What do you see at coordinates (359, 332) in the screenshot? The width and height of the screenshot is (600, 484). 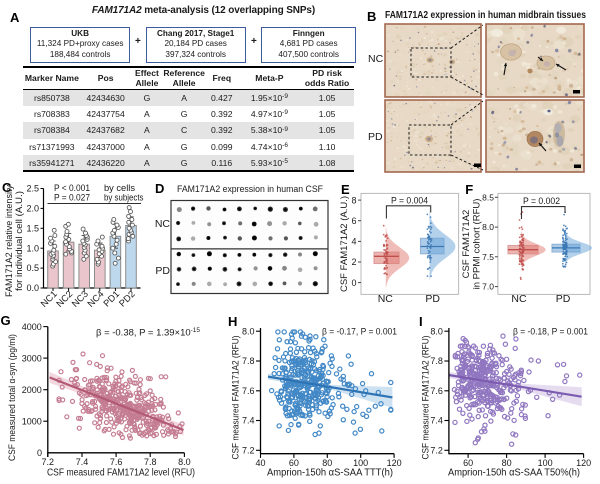 I see `svg-text: β = -0.17, P = 0.001` at bounding box center [359, 332].